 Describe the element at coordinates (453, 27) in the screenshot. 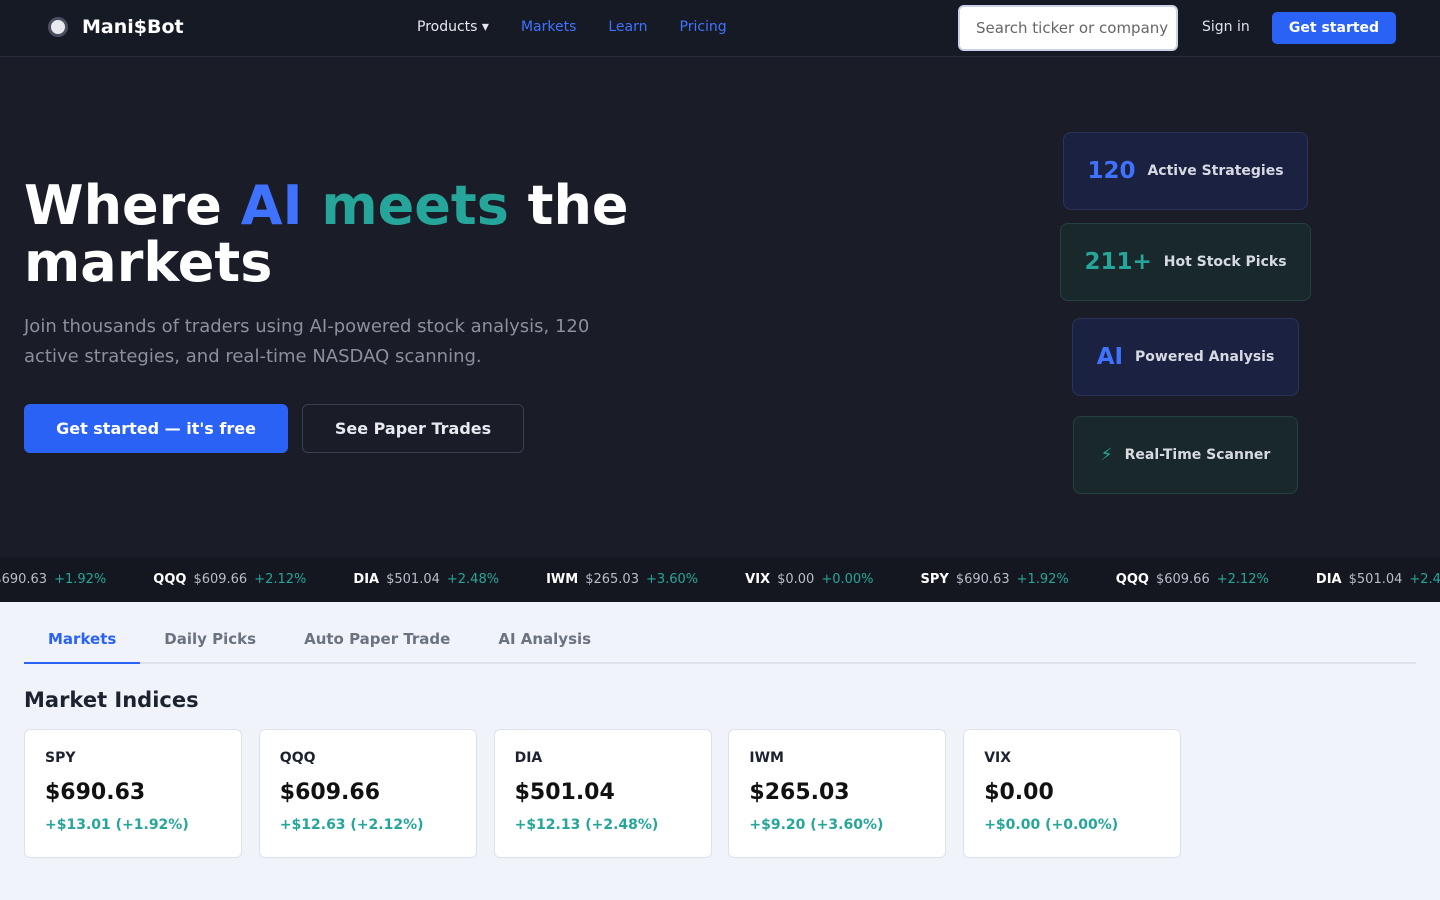

I see `nav-link: Products ▾` at that location.